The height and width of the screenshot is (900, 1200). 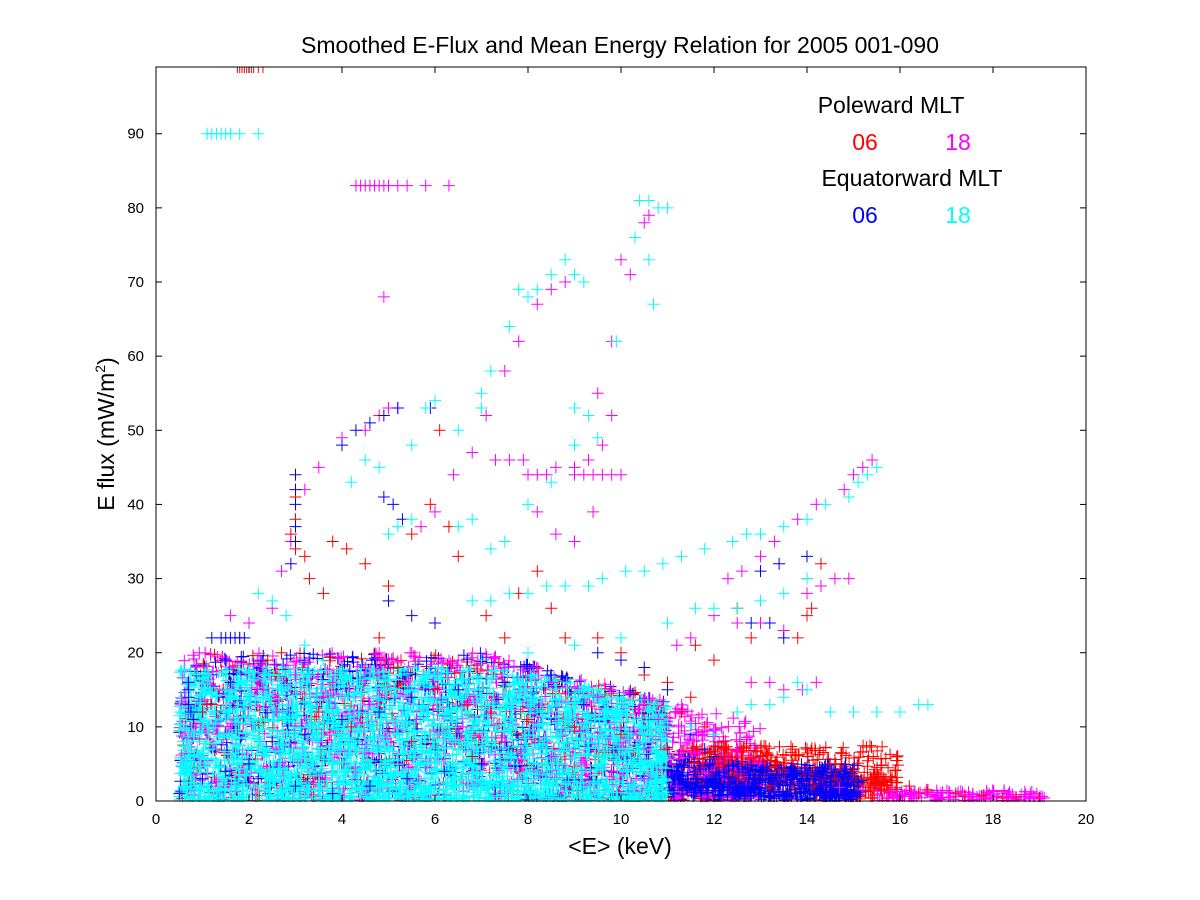 What do you see at coordinates (135, 504) in the screenshot?
I see `y-tick-label: 40` at bounding box center [135, 504].